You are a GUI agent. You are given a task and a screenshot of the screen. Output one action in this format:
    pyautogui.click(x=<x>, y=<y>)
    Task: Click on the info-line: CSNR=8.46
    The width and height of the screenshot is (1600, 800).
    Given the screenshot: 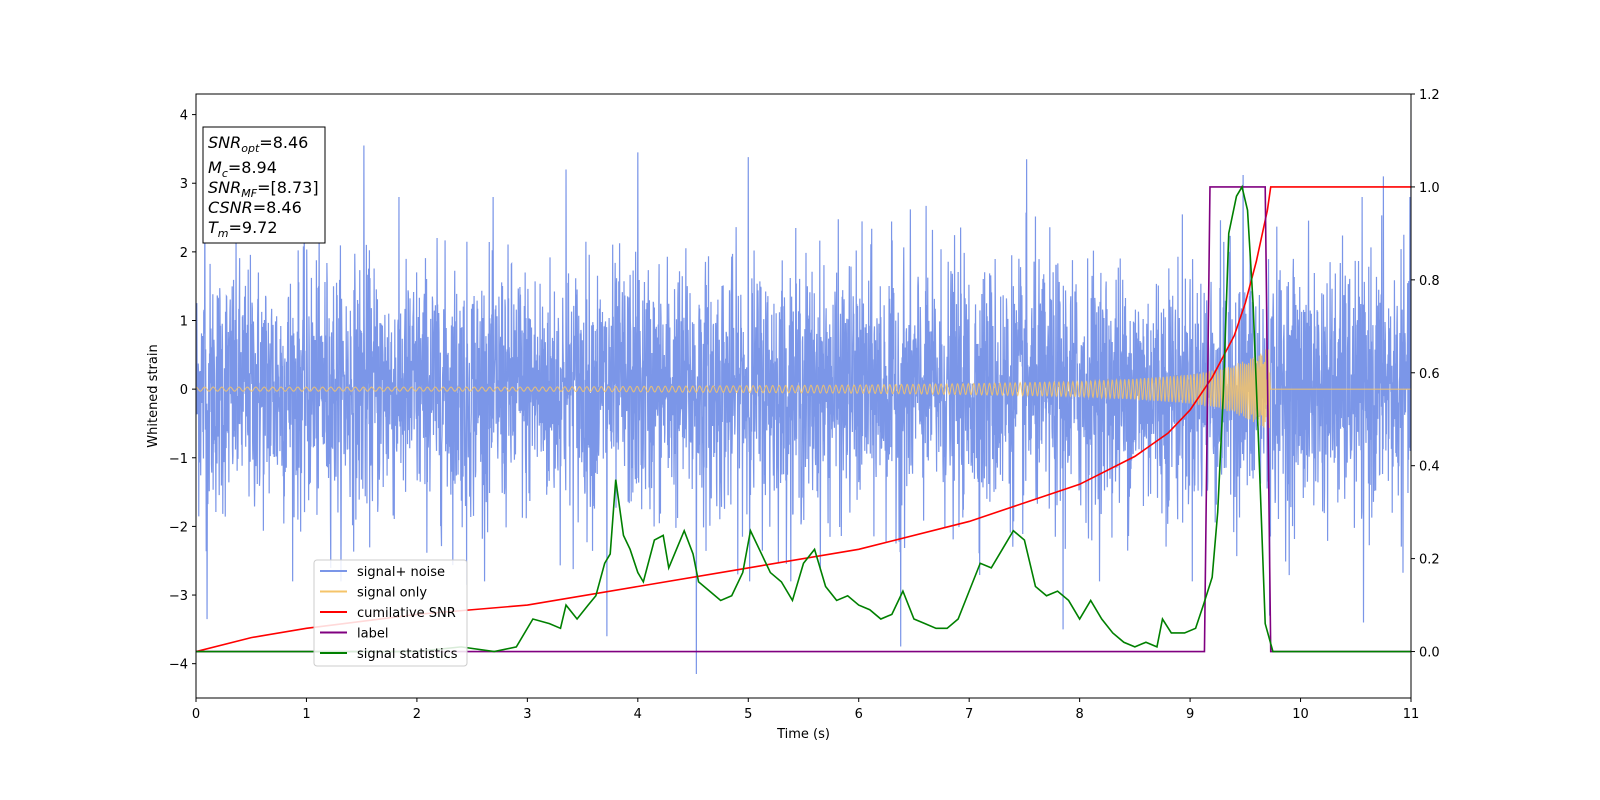 What is the action you would take?
    pyautogui.click(x=255, y=207)
    